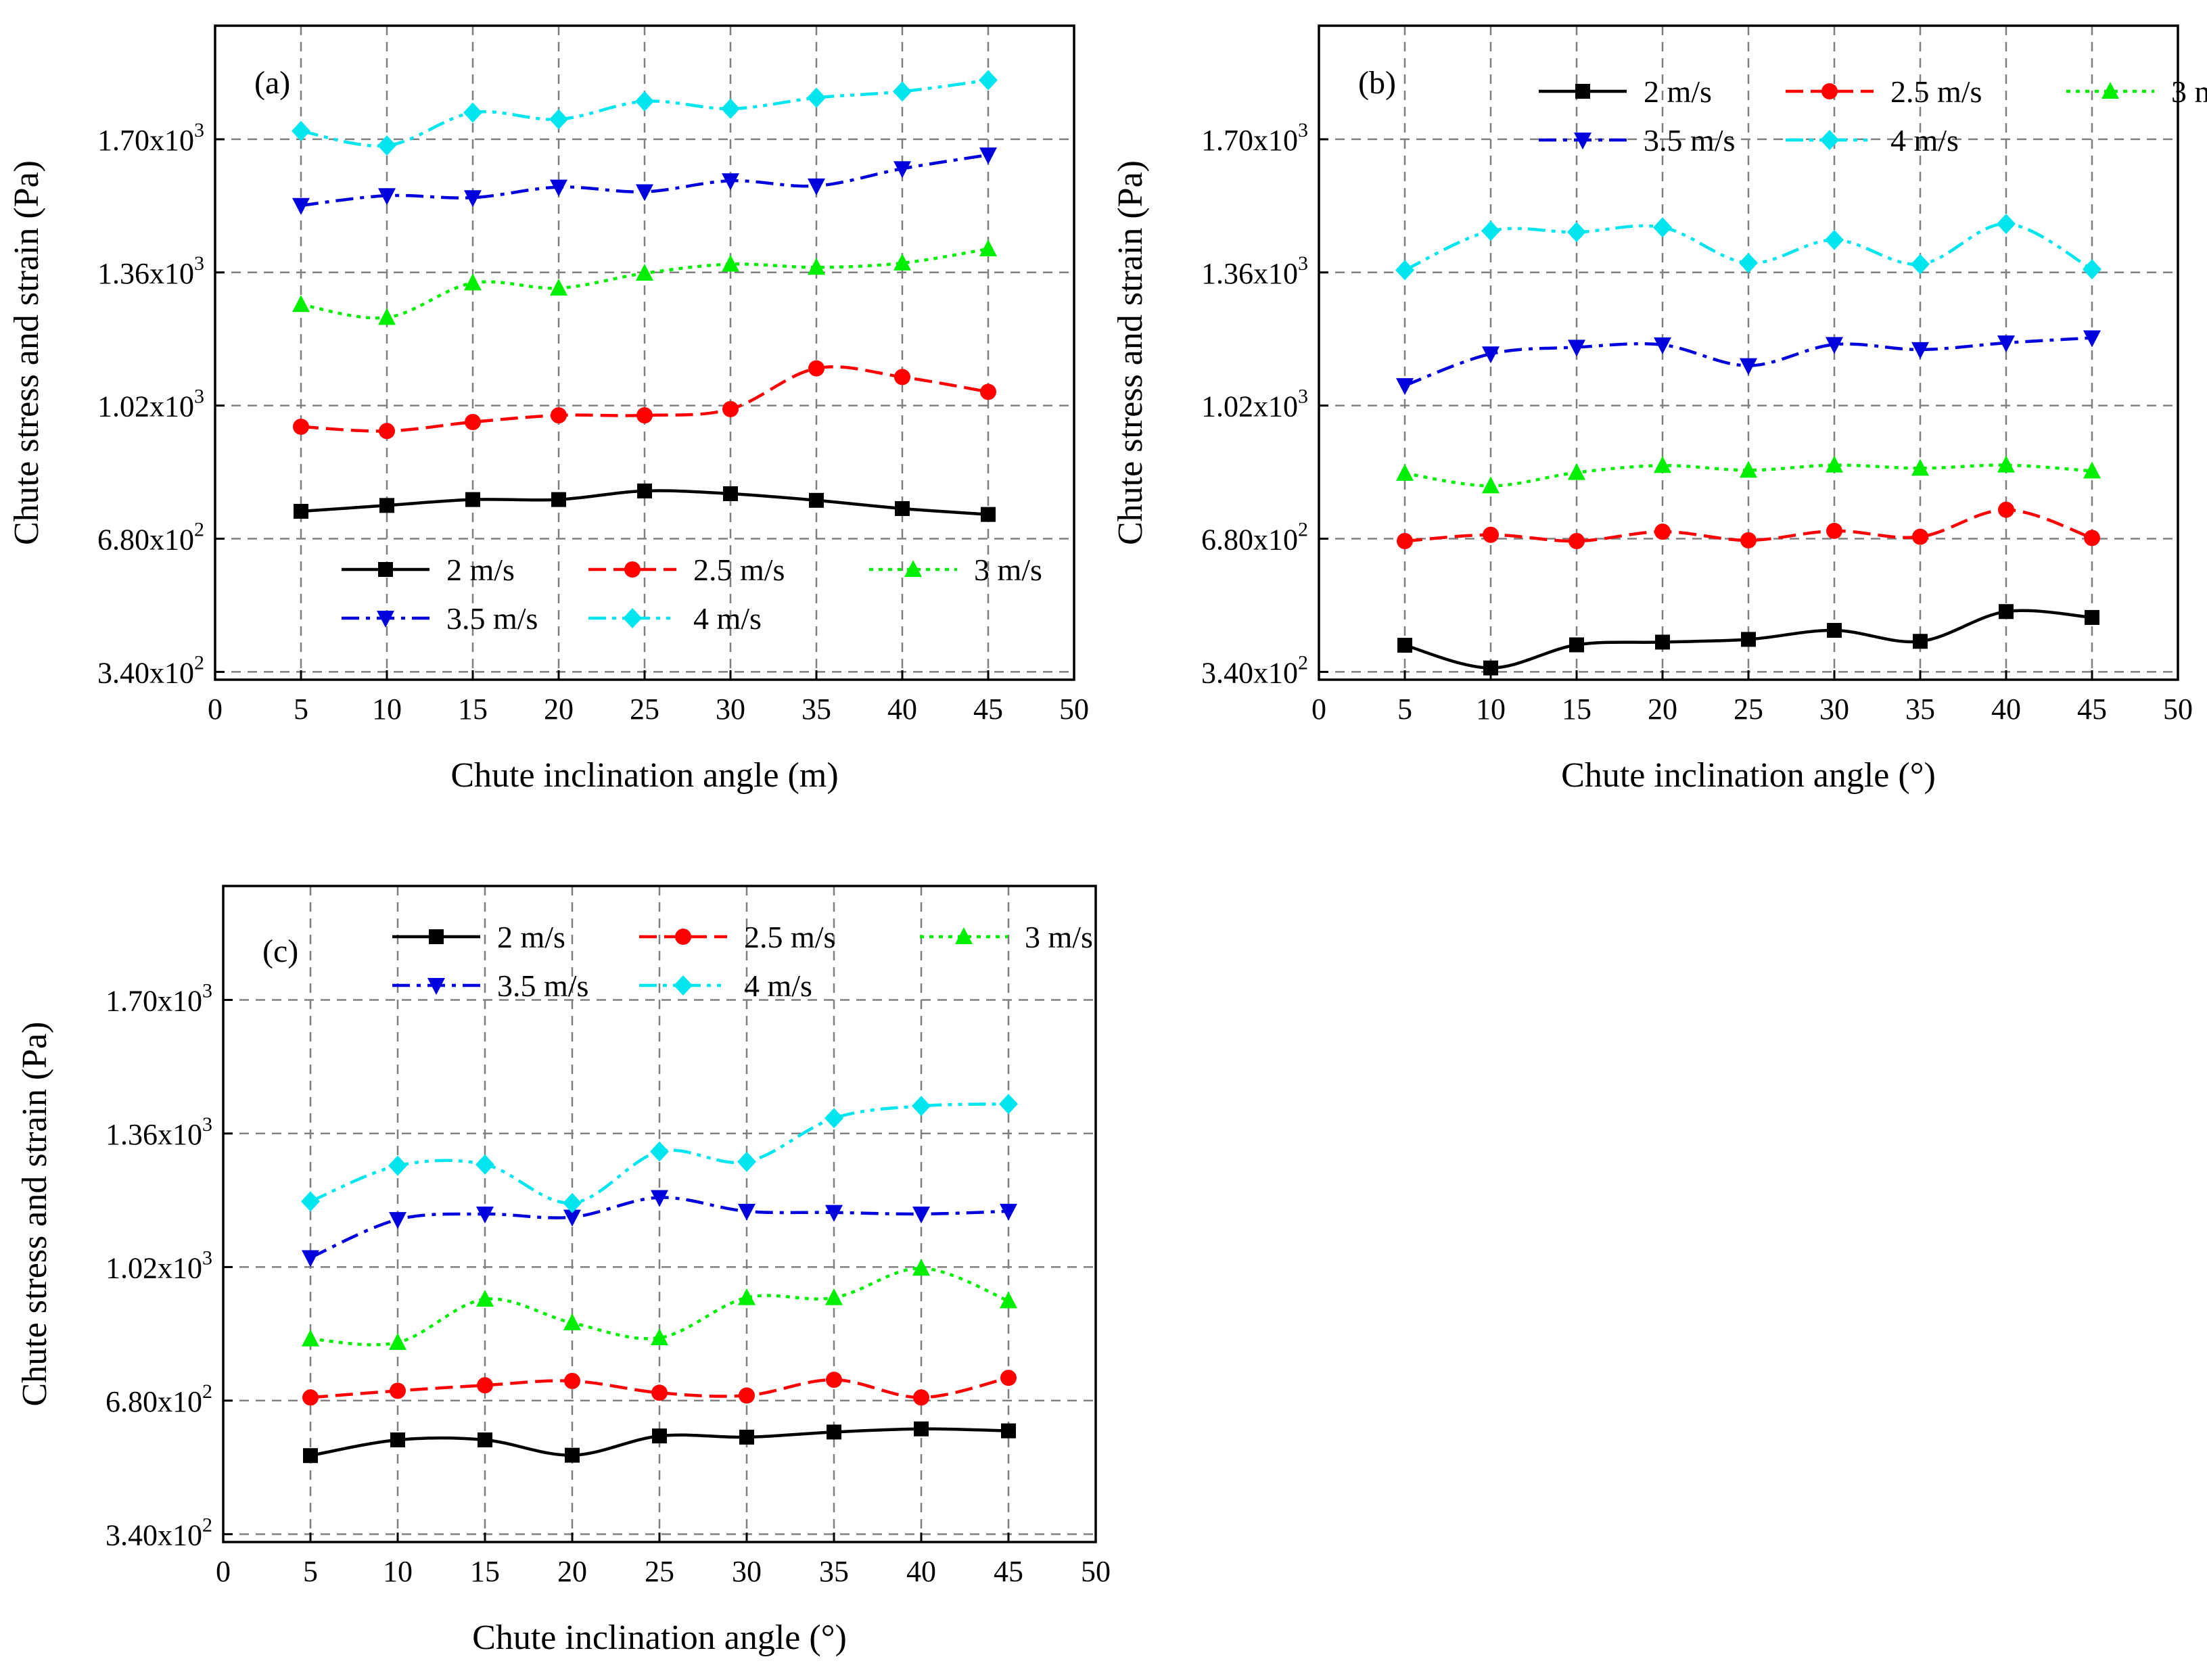  I want to click on legend-item: 3.5 m/s, so click(1637, 140).